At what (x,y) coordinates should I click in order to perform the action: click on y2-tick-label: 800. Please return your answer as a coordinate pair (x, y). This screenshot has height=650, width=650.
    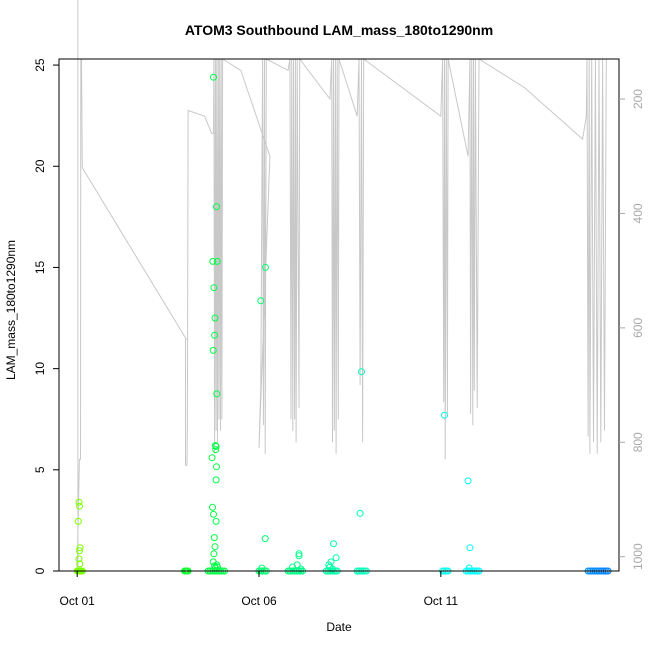
    Looking at the image, I should click on (638, 442).